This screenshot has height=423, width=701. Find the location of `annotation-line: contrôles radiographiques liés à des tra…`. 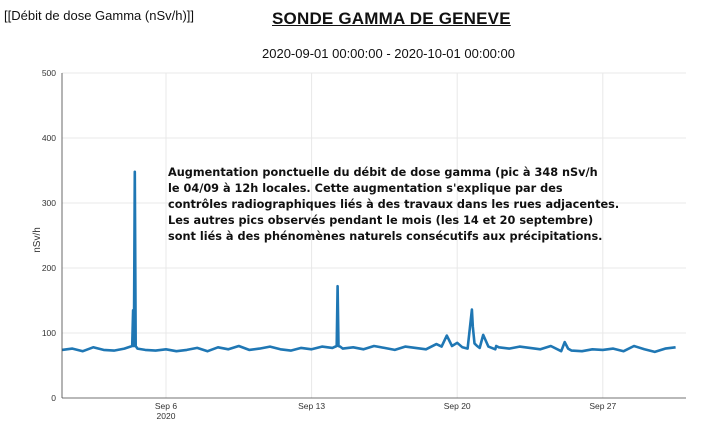

annotation-line: contrôles radiographiques liés à des tra… is located at coordinates (394, 204).